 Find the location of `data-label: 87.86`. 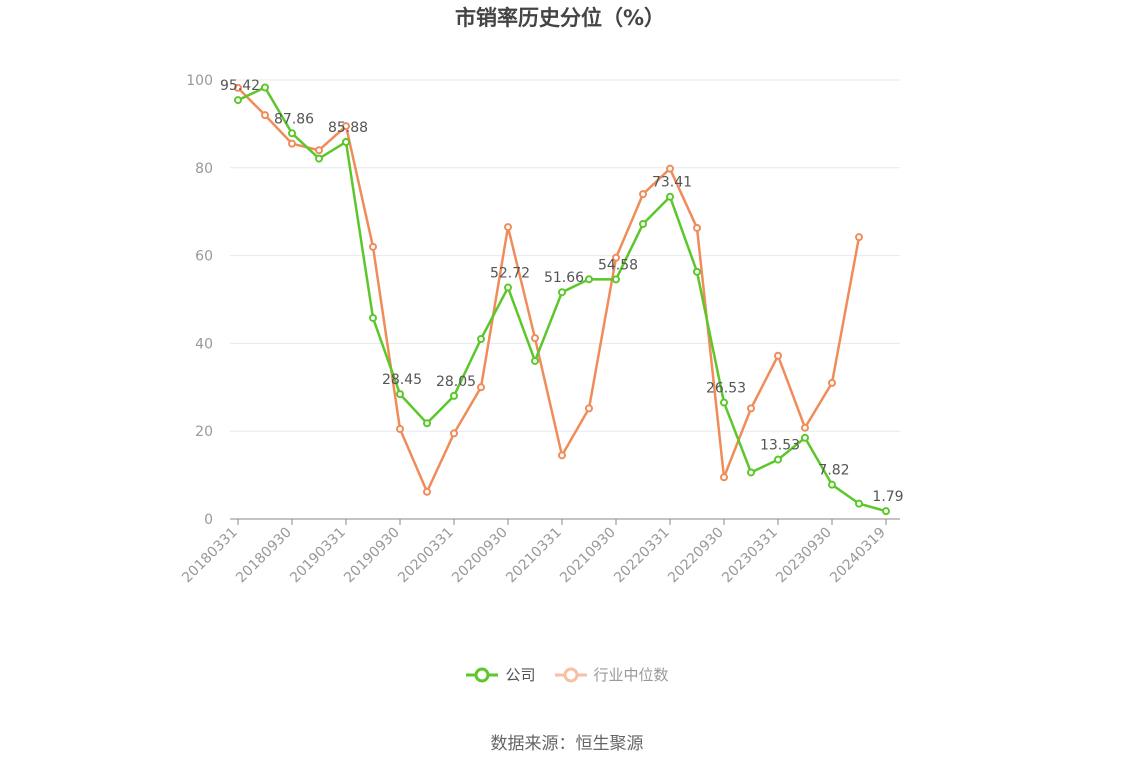

data-label: 87.86 is located at coordinates (294, 119).